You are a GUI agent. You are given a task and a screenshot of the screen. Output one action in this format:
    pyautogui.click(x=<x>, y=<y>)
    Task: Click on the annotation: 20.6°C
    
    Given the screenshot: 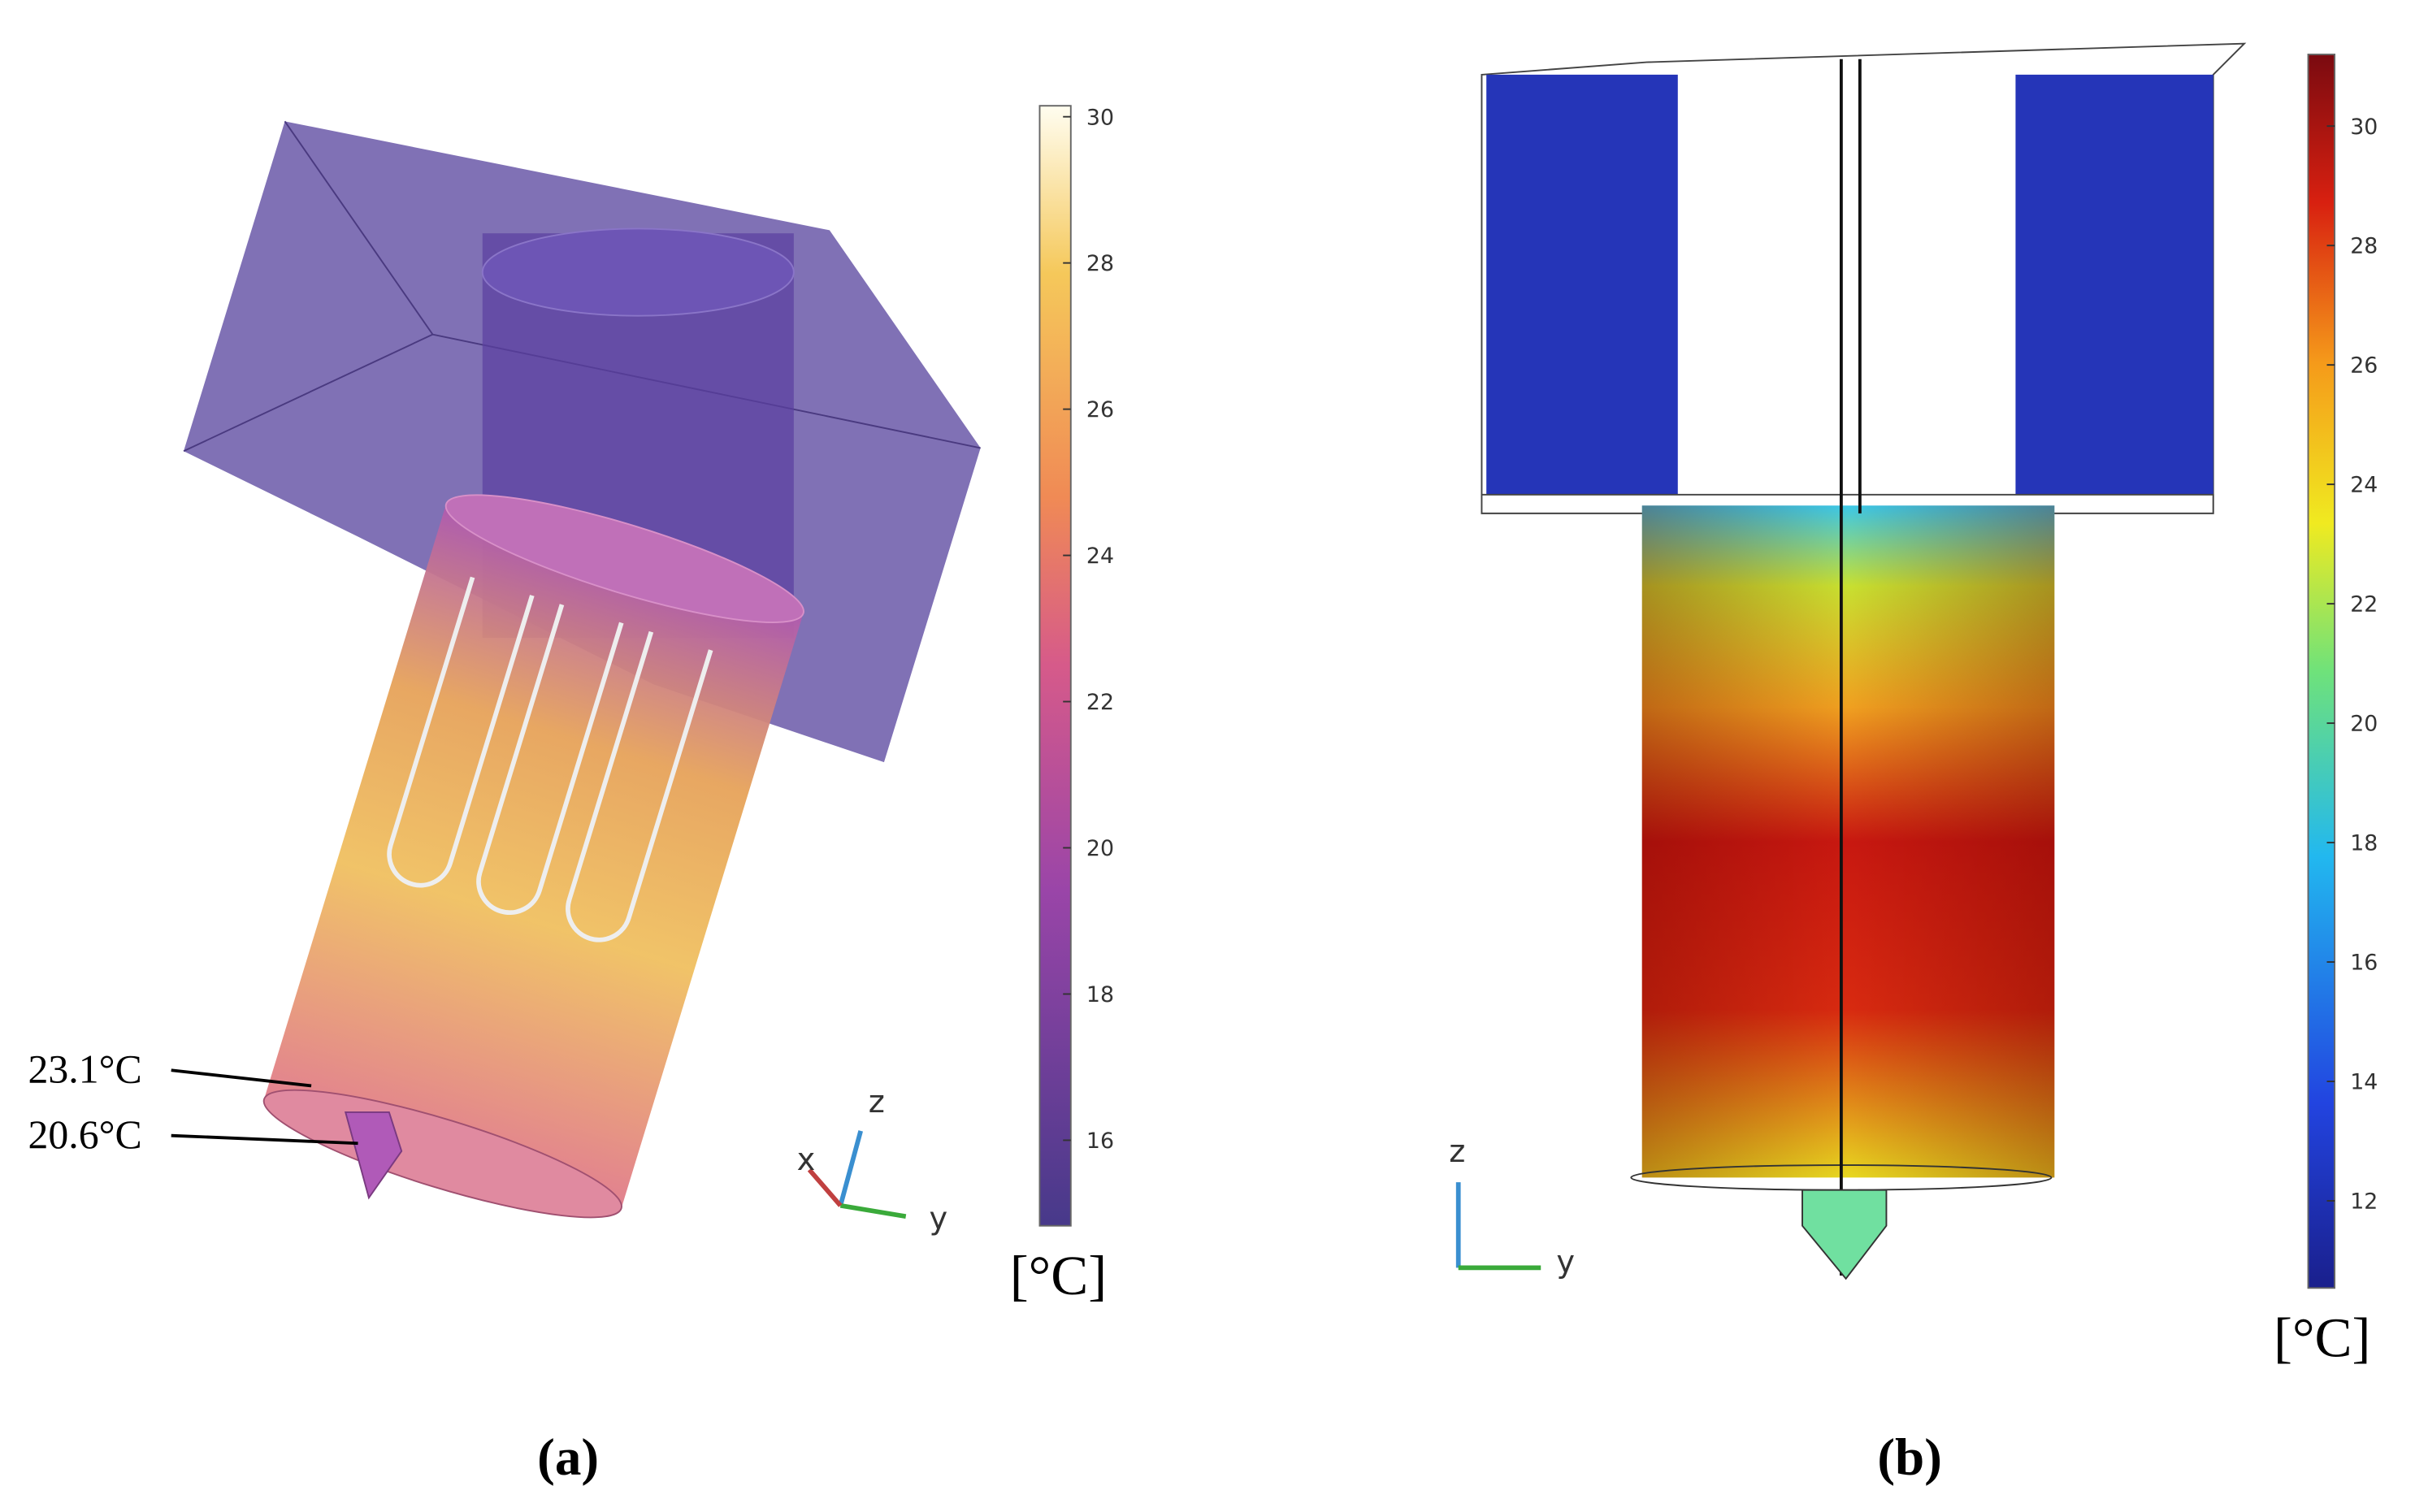 What is the action you would take?
    pyautogui.click(x=84, y=1134)
    